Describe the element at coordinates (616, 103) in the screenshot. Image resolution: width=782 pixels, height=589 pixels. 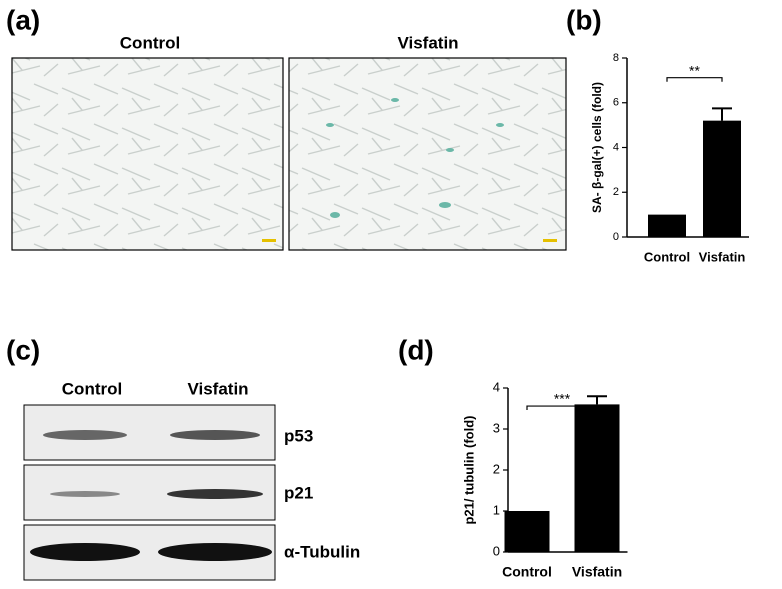
I see `y-tick-label: 6` at that location.